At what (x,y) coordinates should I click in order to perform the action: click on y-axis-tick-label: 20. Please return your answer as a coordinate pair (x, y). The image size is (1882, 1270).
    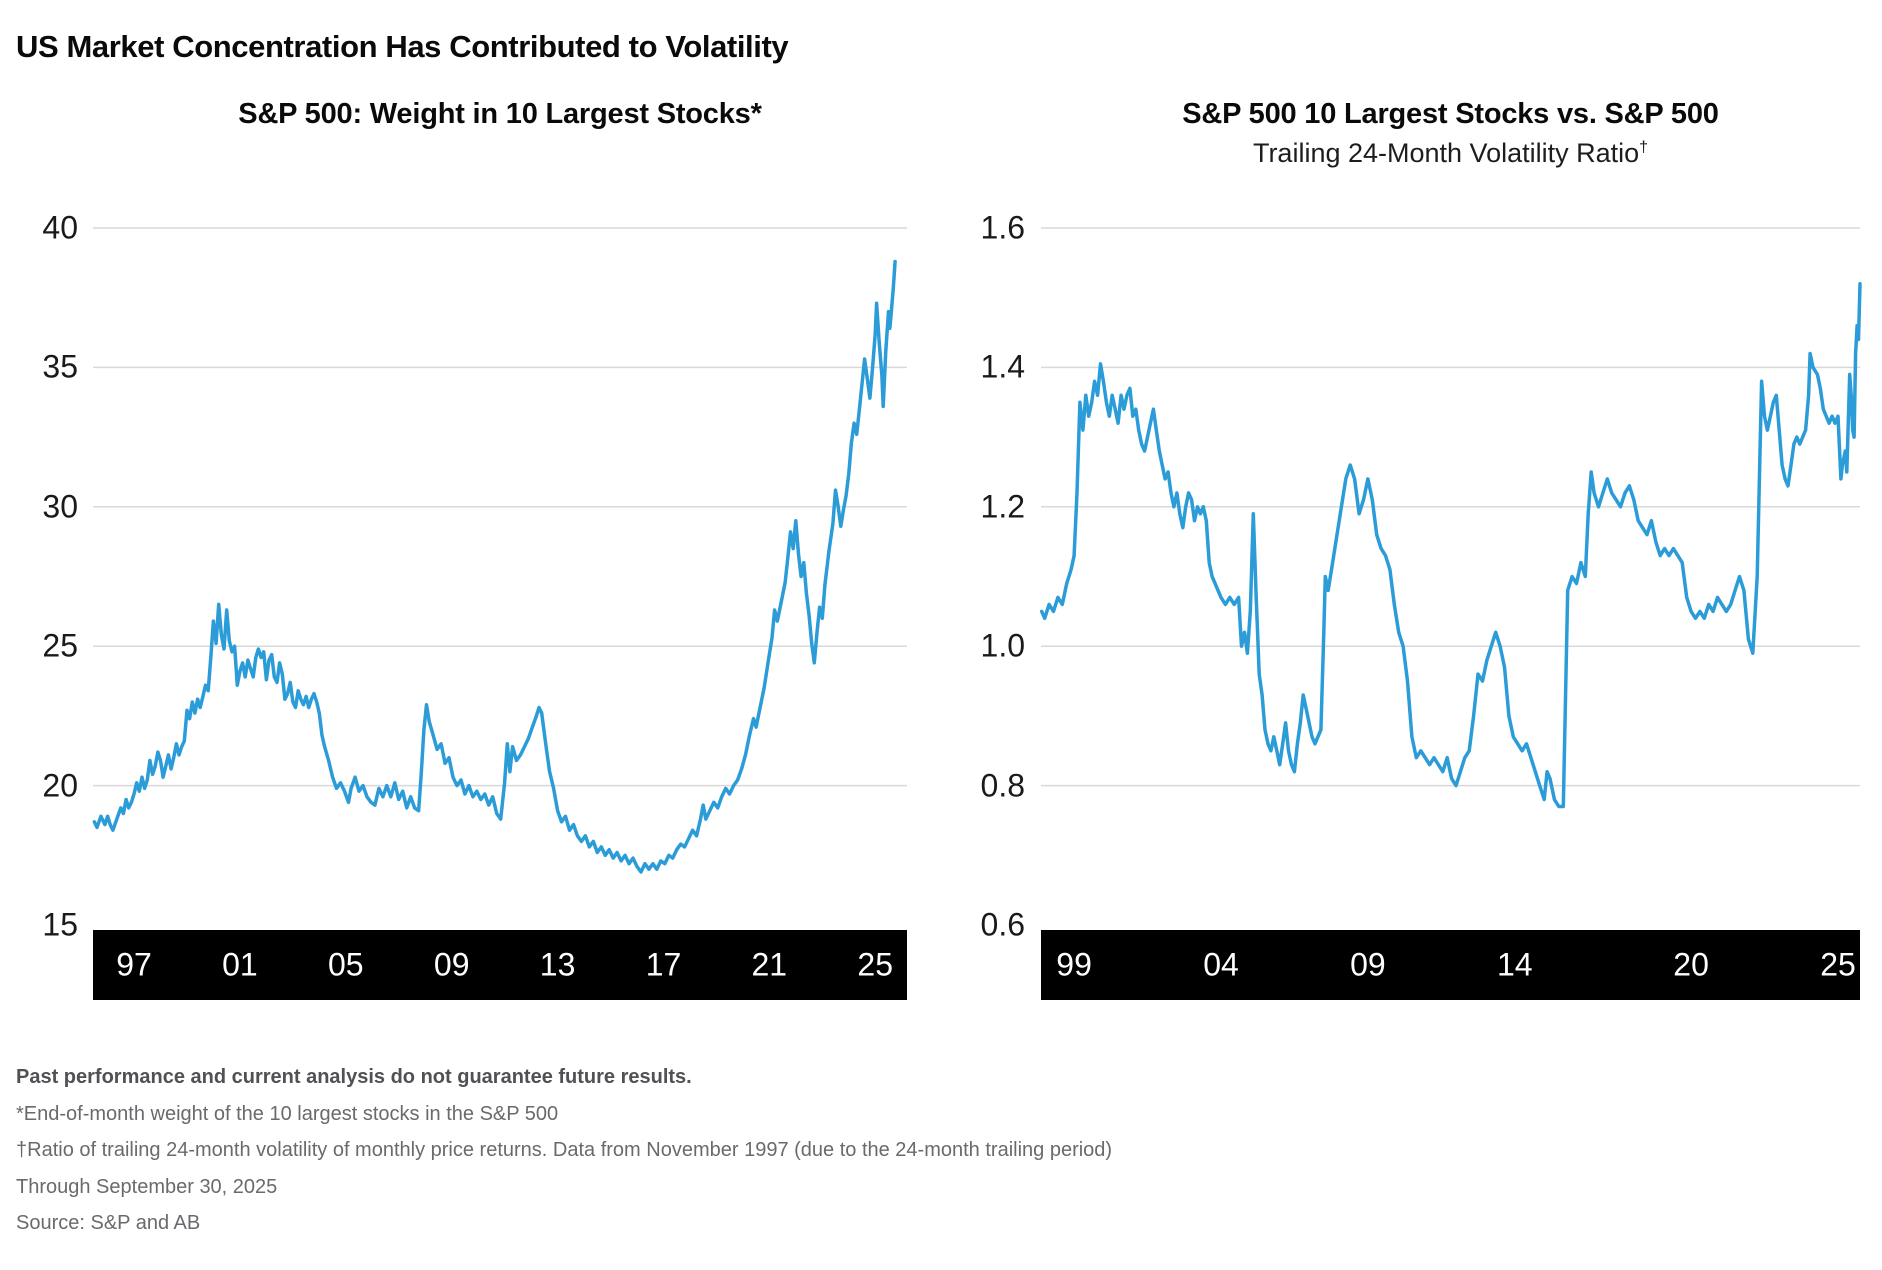
    Looking at the image, I should click on (60, 785).